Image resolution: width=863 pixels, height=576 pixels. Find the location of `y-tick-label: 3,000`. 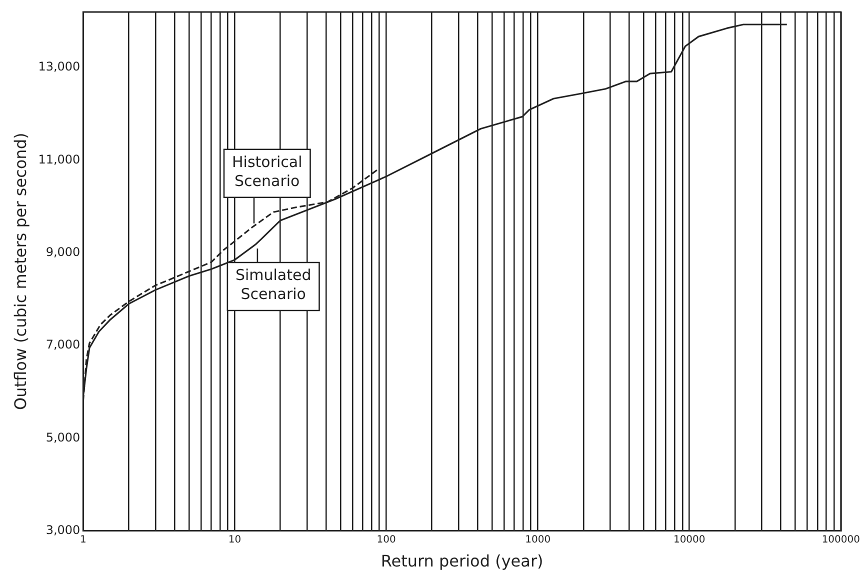

y-tick-label: 3,000 is located at coordinates (63, 529).